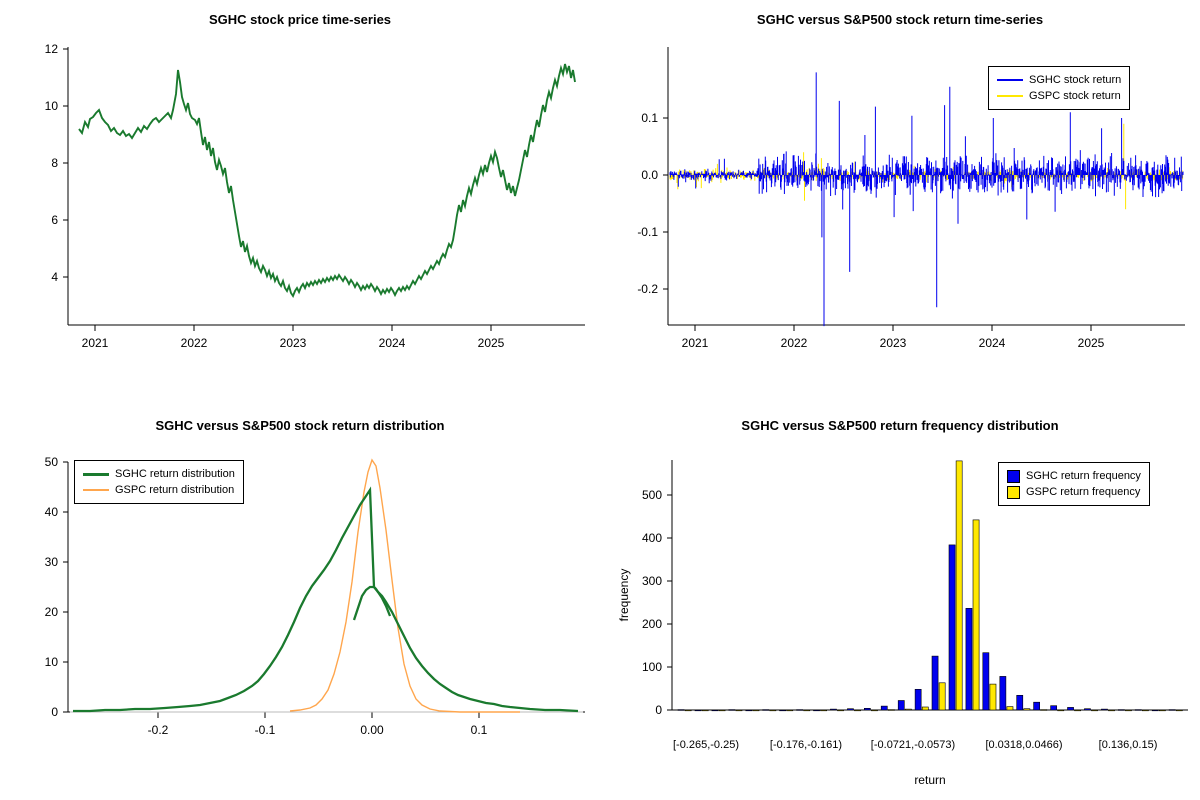  Describe the element at coordinates (652, 581) in the screenshot. I see `svg-text: 300` at that location.